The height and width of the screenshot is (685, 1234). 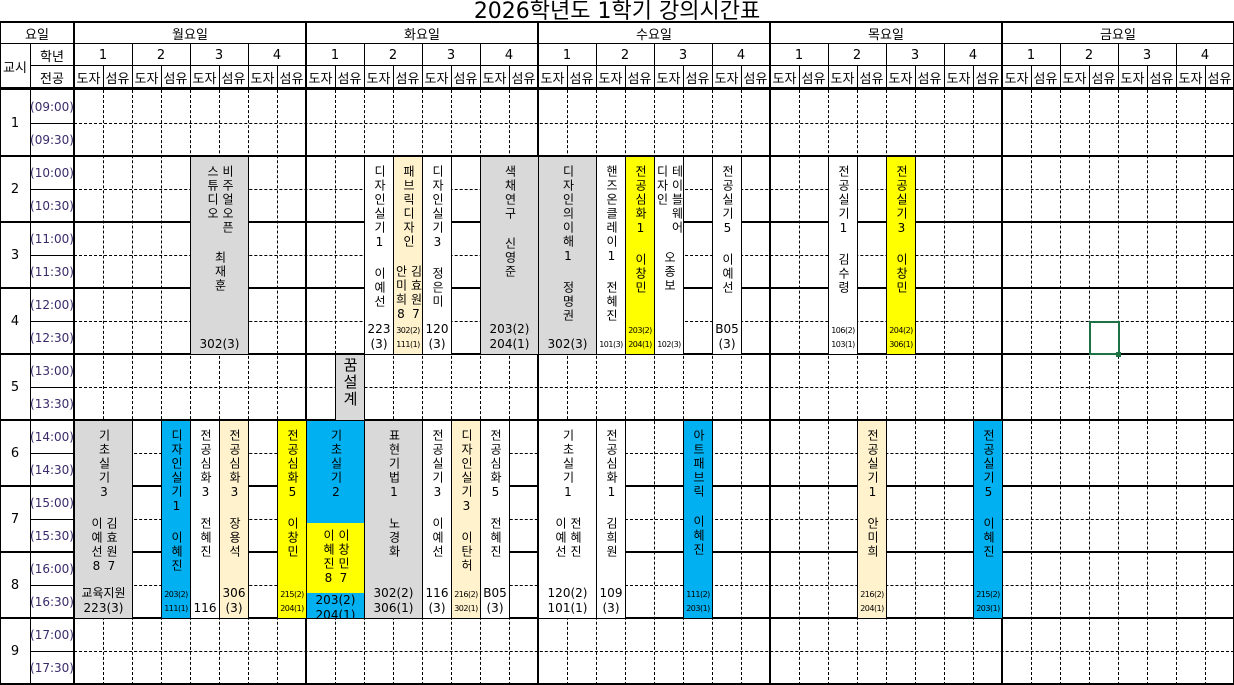 What do you see at coordinates (466, 519) in the screenshot?
I see `class-block: 디자인실기3 이탄허 216(2) 302(1)` at bounding box center [466, 519].